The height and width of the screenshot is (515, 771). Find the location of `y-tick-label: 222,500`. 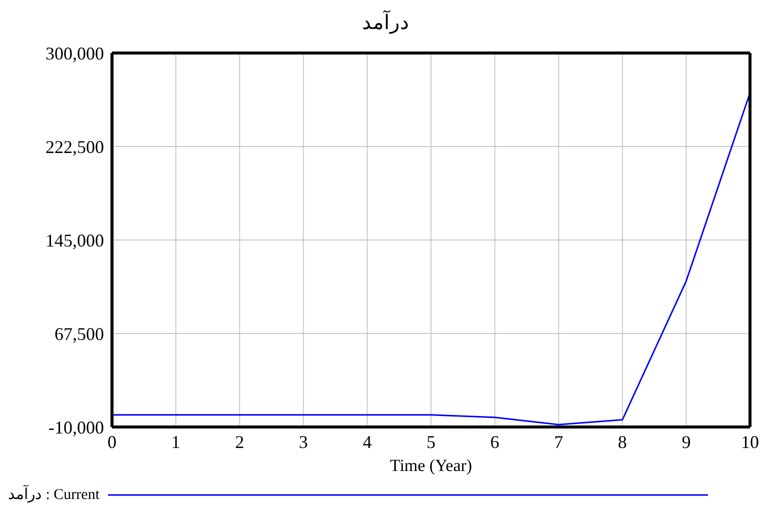

y-tick-label: 222,500 is located at coordinates (75, 146).